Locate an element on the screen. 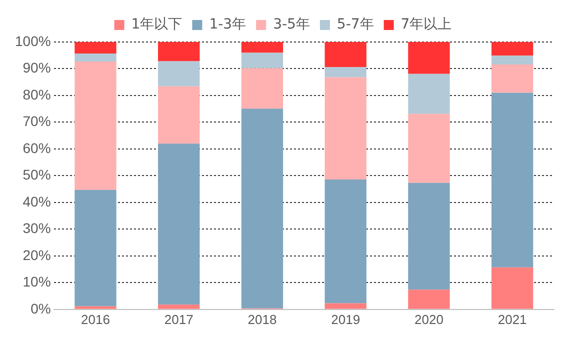  x-tick-label: 2019 is located at coordinates (345, 319).